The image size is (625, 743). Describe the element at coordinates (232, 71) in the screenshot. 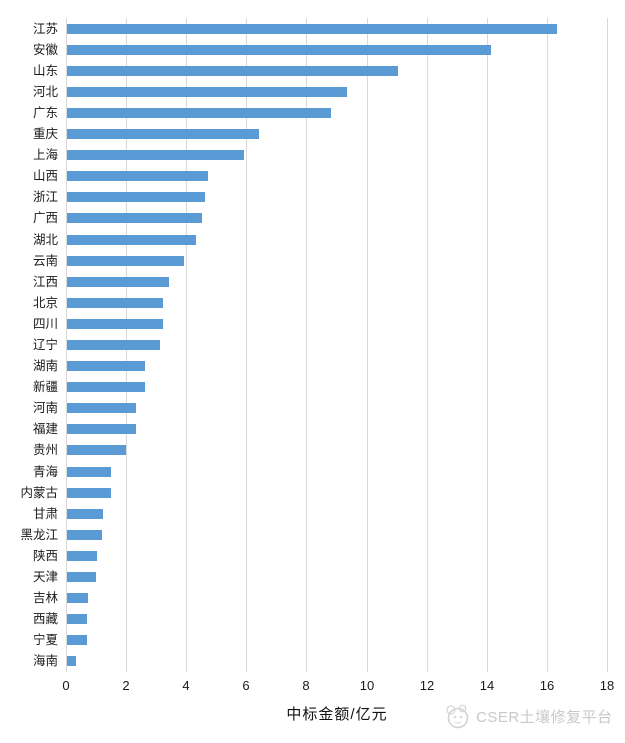

I see `bar-山东` at that location.